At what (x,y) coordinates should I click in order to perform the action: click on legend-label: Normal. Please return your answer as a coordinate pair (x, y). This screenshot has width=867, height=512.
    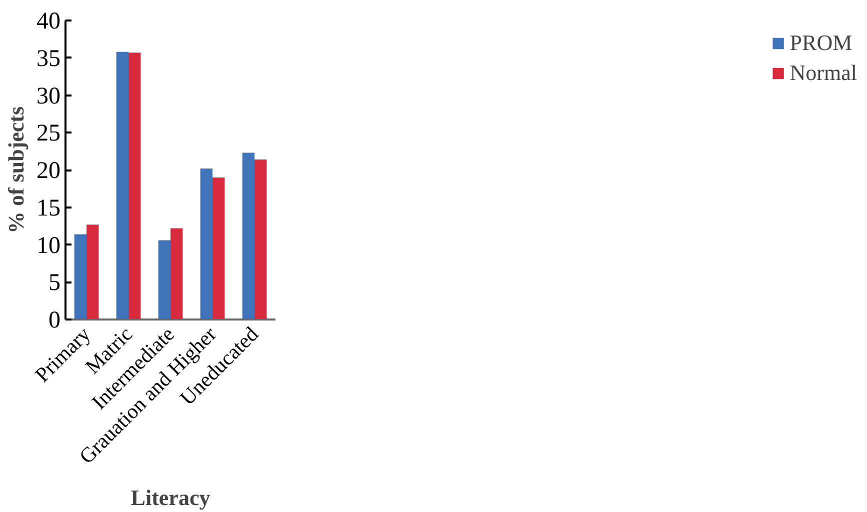
    Looking at the image, I should click on (823, 73).